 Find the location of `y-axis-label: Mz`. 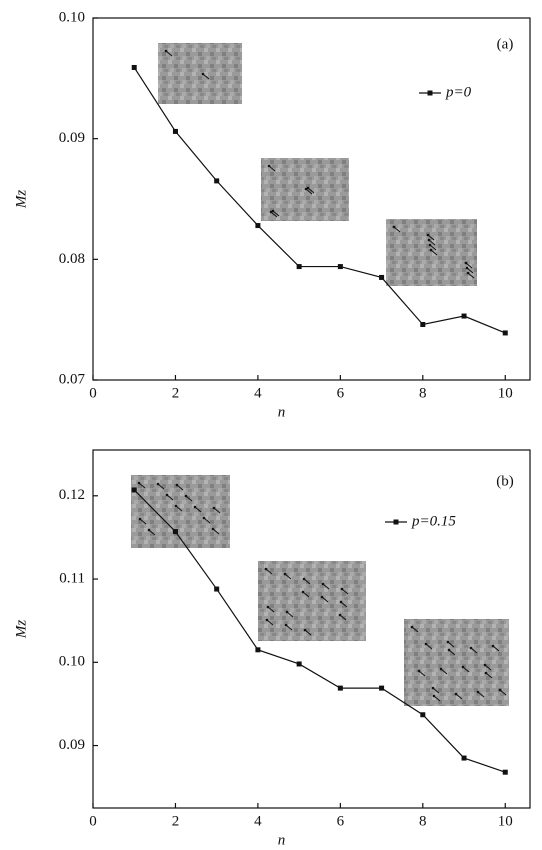

y-axis-label: Mz is located at coordinates (21, 629).